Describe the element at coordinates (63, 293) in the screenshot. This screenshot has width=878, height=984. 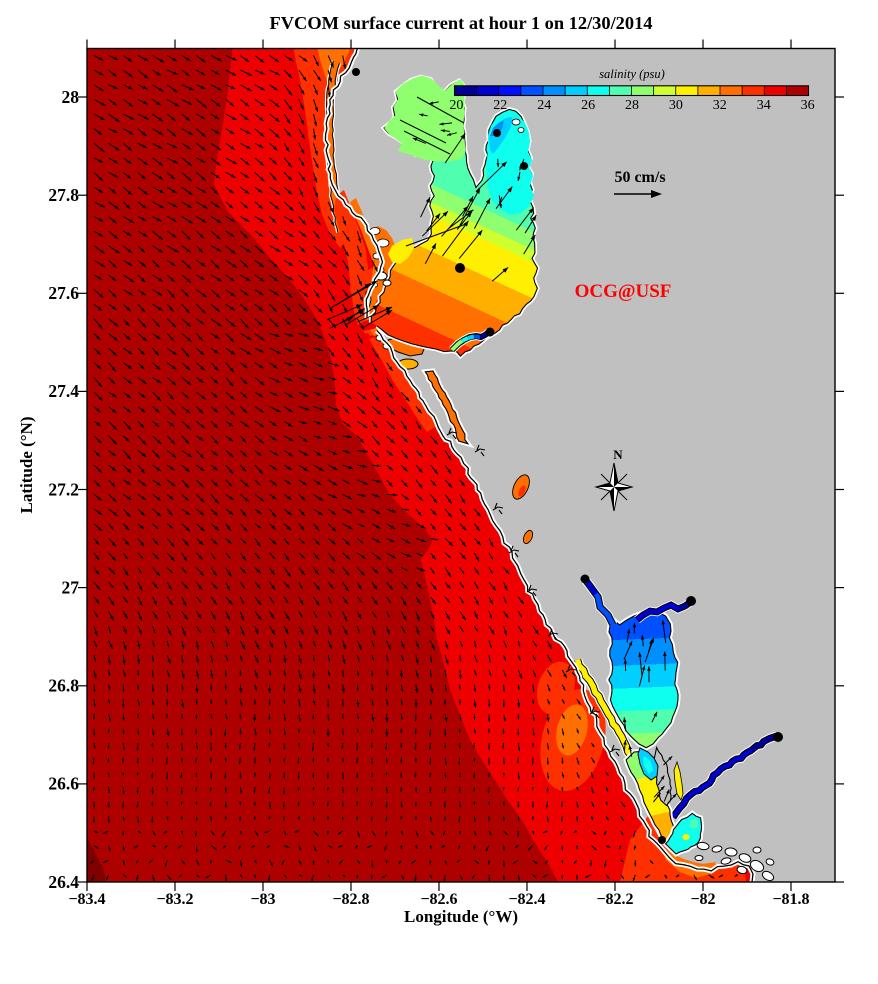
I see `svg-text: 27.6` at that location.